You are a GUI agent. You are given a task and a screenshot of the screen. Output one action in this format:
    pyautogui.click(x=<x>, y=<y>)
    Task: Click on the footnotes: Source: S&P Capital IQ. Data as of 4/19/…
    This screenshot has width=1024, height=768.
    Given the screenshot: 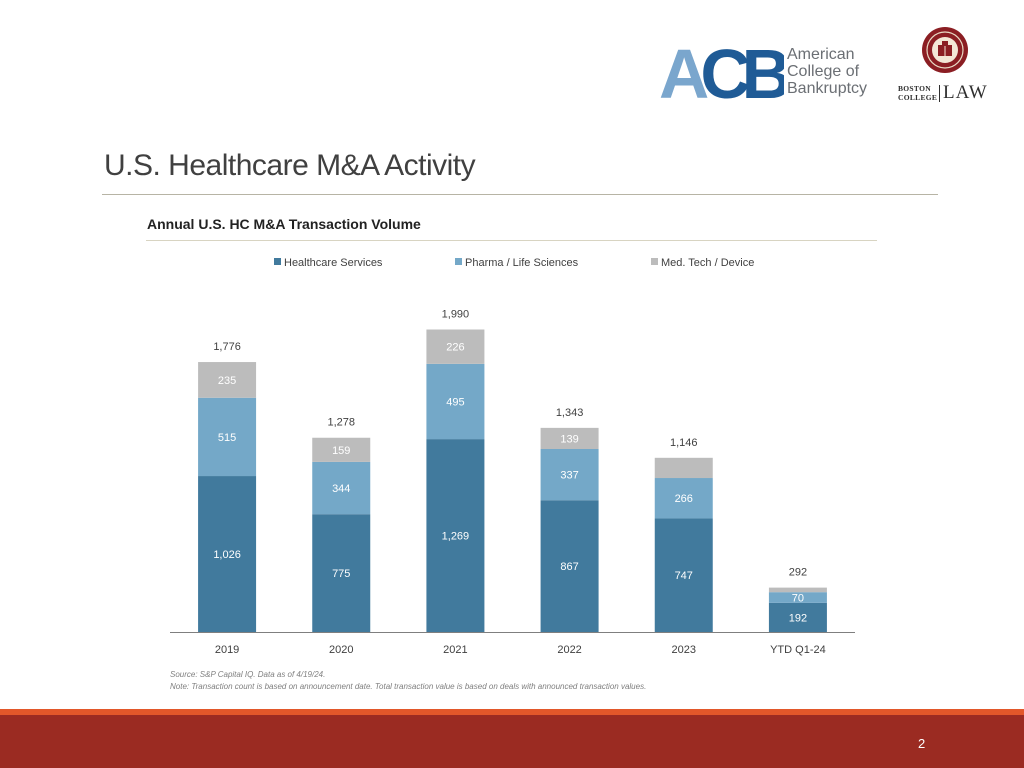 What is the action you would take?
    pyautogui.click(x=408, y=681)
    